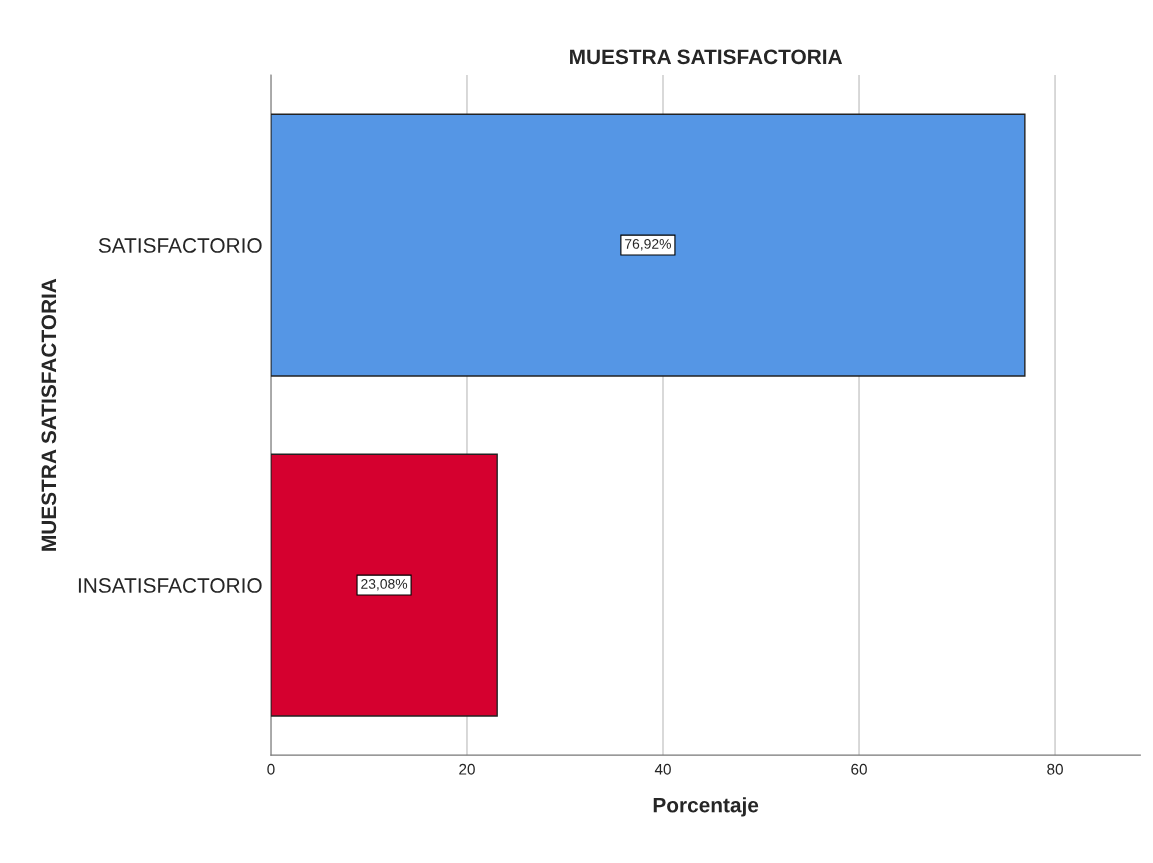 The width and height of the screenshot is (1153, 863). What do you see at coordinates (384, 585) in the screenshot?
I see `data-label: 23,08%` at bounding box center [384, 585].